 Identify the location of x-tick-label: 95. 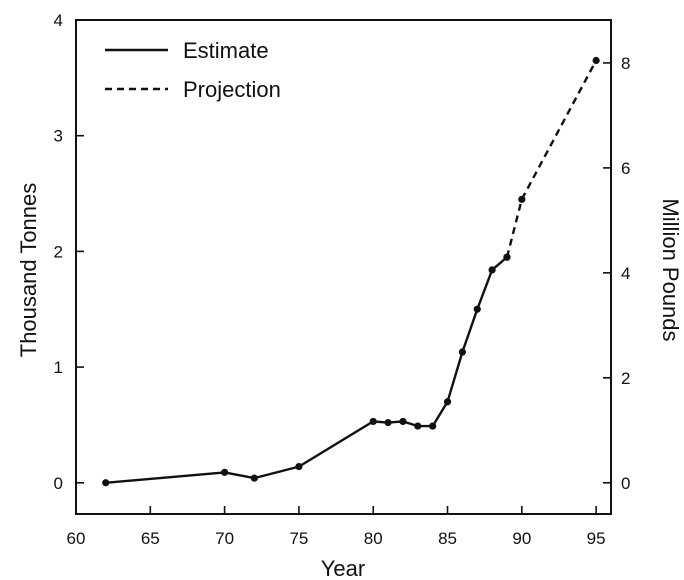
(596, 538).